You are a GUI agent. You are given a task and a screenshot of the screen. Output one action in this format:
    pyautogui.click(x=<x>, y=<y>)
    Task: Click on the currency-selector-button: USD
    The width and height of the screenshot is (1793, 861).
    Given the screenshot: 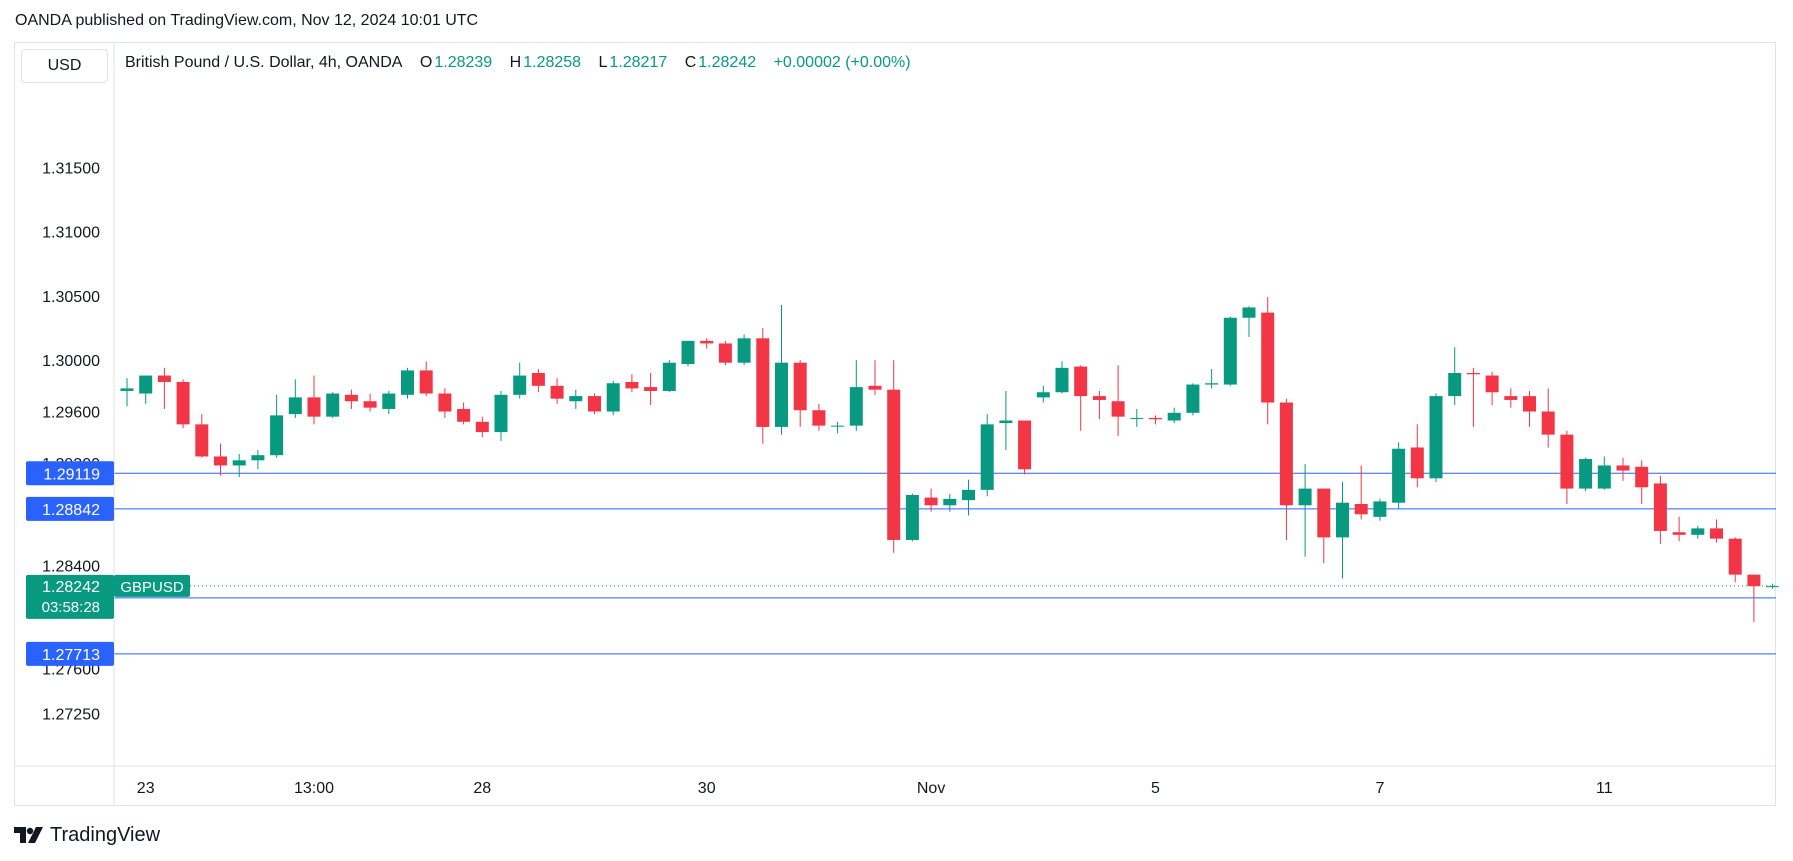 What is the action you would take?
    pyautogui.click(x=64, y=66)
    